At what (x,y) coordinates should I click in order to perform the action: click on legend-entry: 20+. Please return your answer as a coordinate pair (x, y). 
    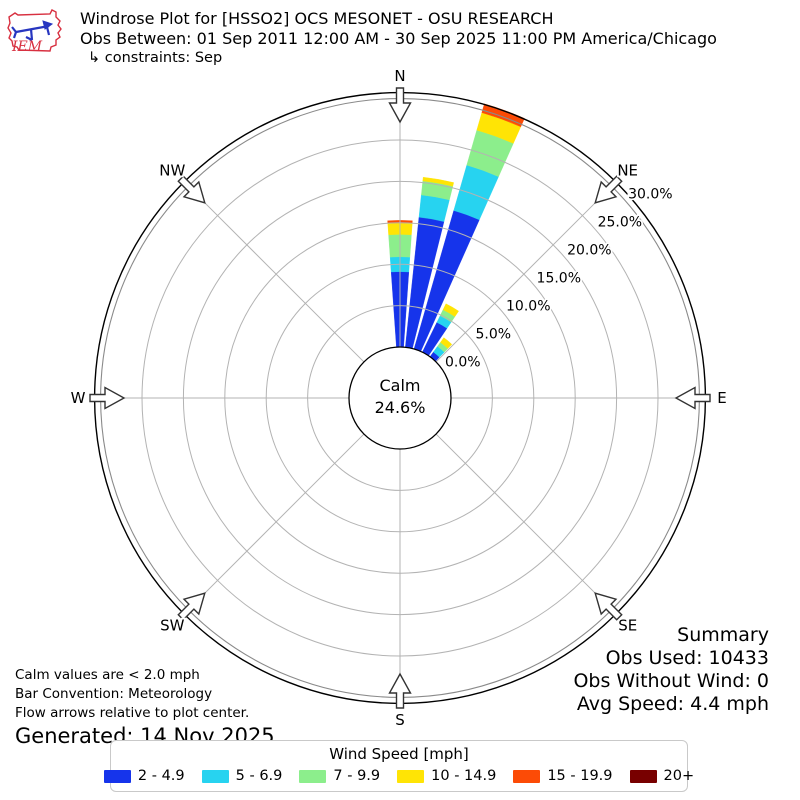
    Looking at the image, I should click on (662, 776).